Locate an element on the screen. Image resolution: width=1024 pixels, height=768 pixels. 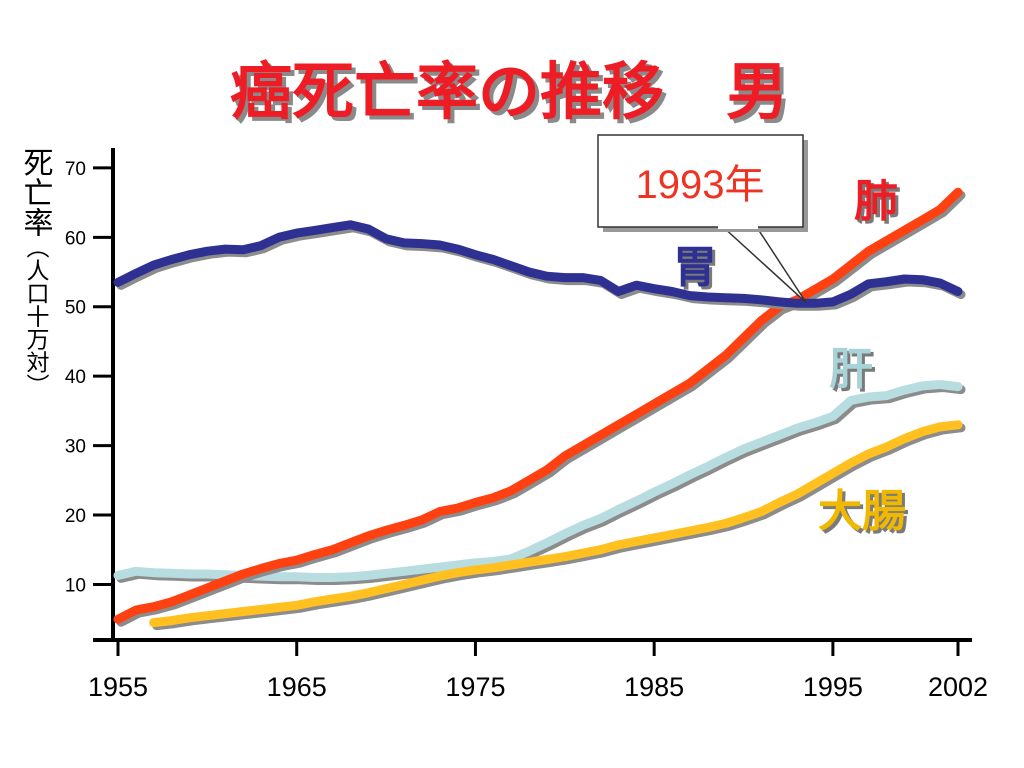
y-tick-label: 10 is located at coordinates (75, 585).